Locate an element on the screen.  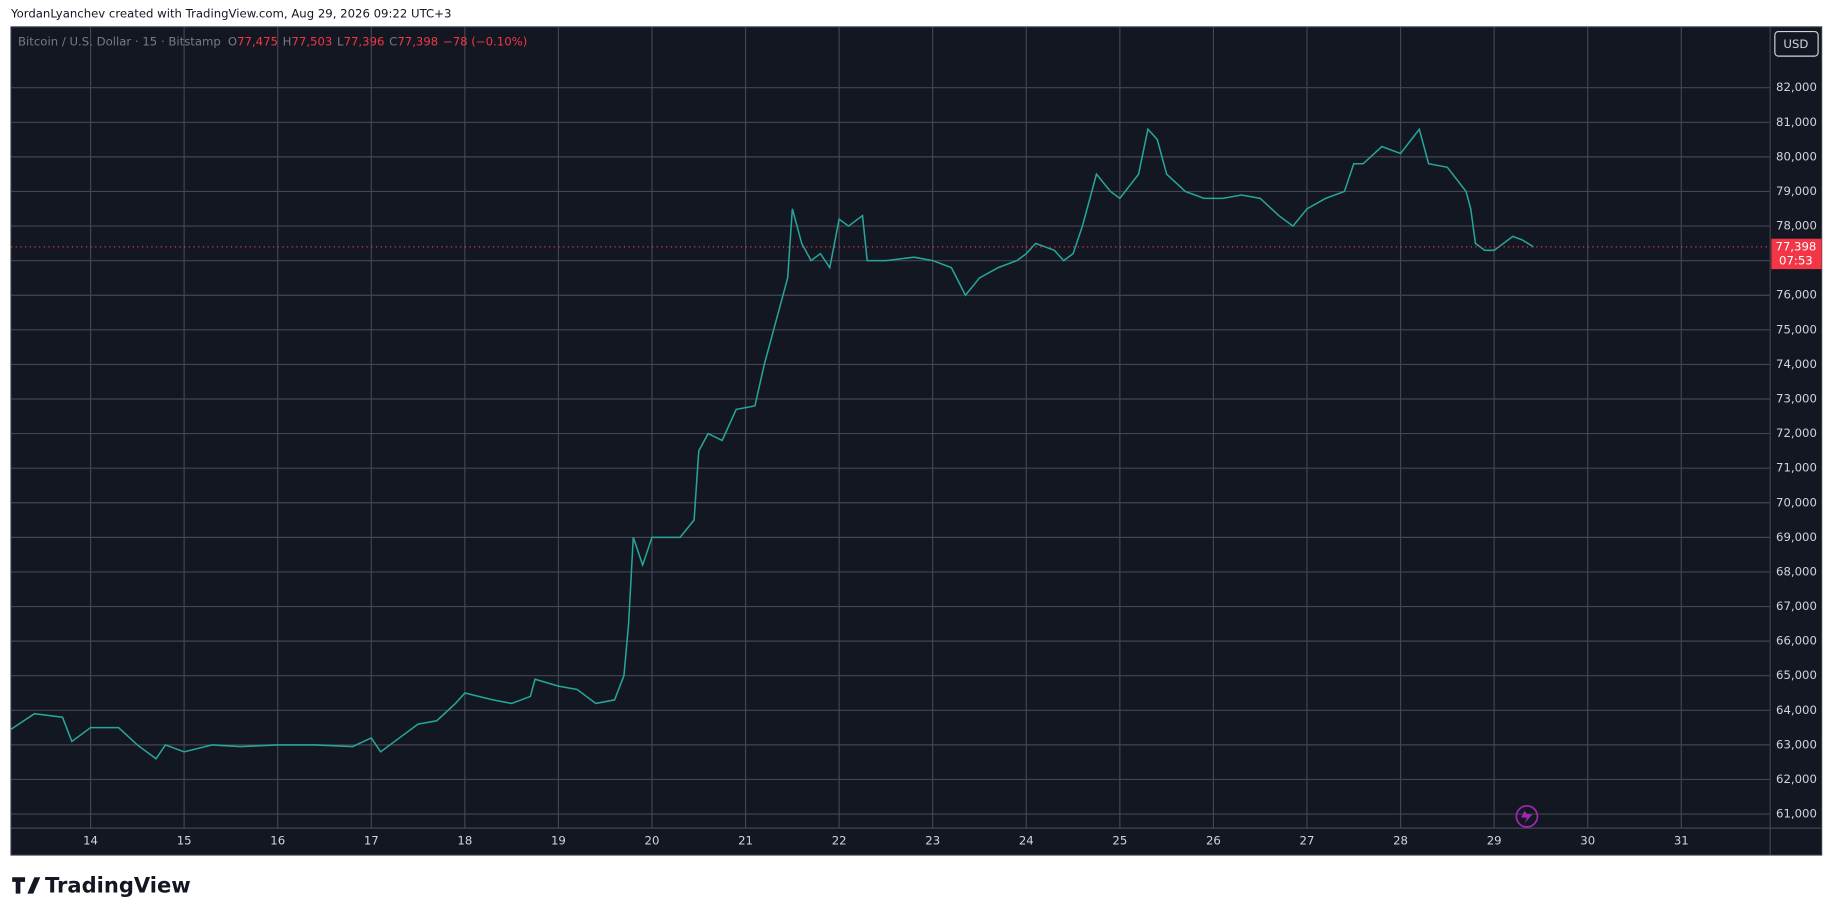
y-tick-label: 69,000 is located at coordinates (1796, 537).